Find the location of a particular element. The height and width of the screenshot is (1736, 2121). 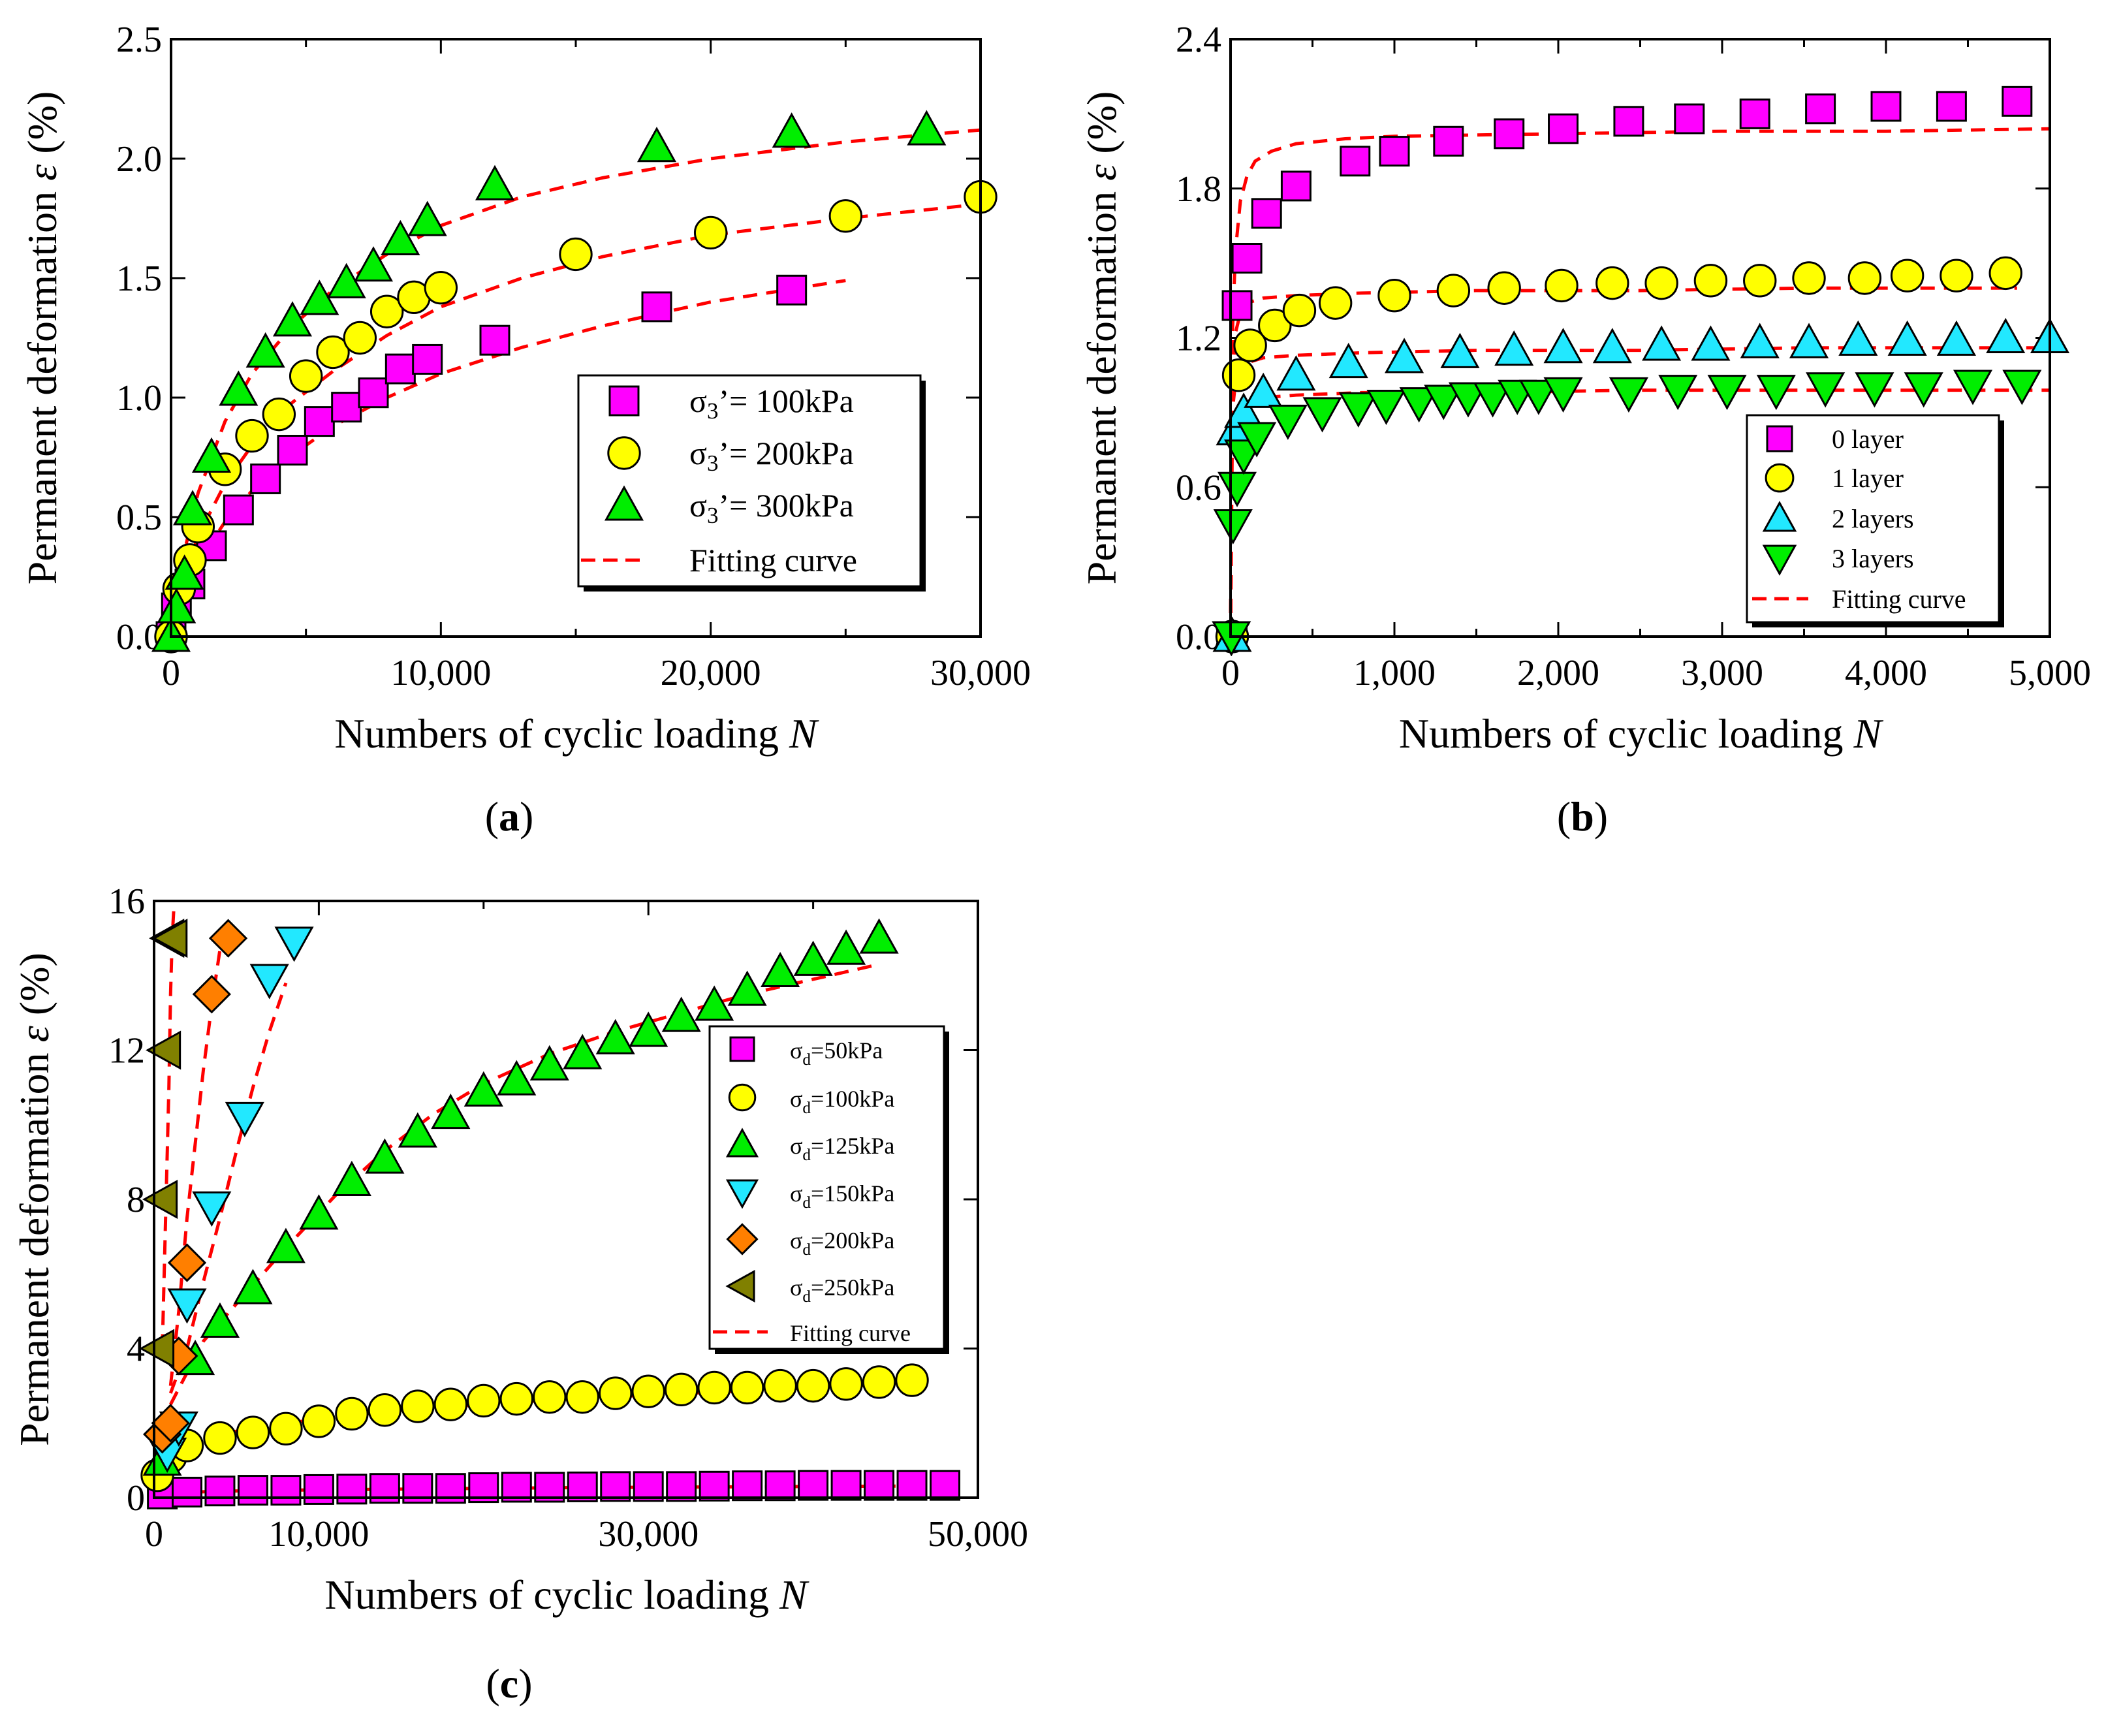

legend-label: σd=150kPa is located at coordinates (842, 1196).